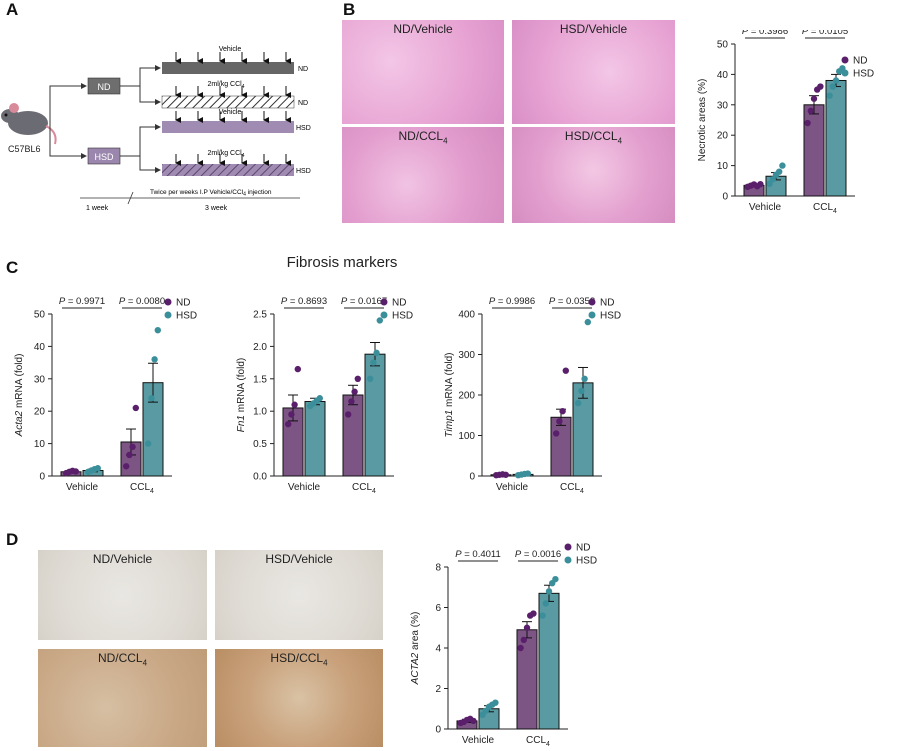  Describe the element at coordinates (572, 301) in the screenshot. I see `p-value-label: P = 0.0358` at that location.